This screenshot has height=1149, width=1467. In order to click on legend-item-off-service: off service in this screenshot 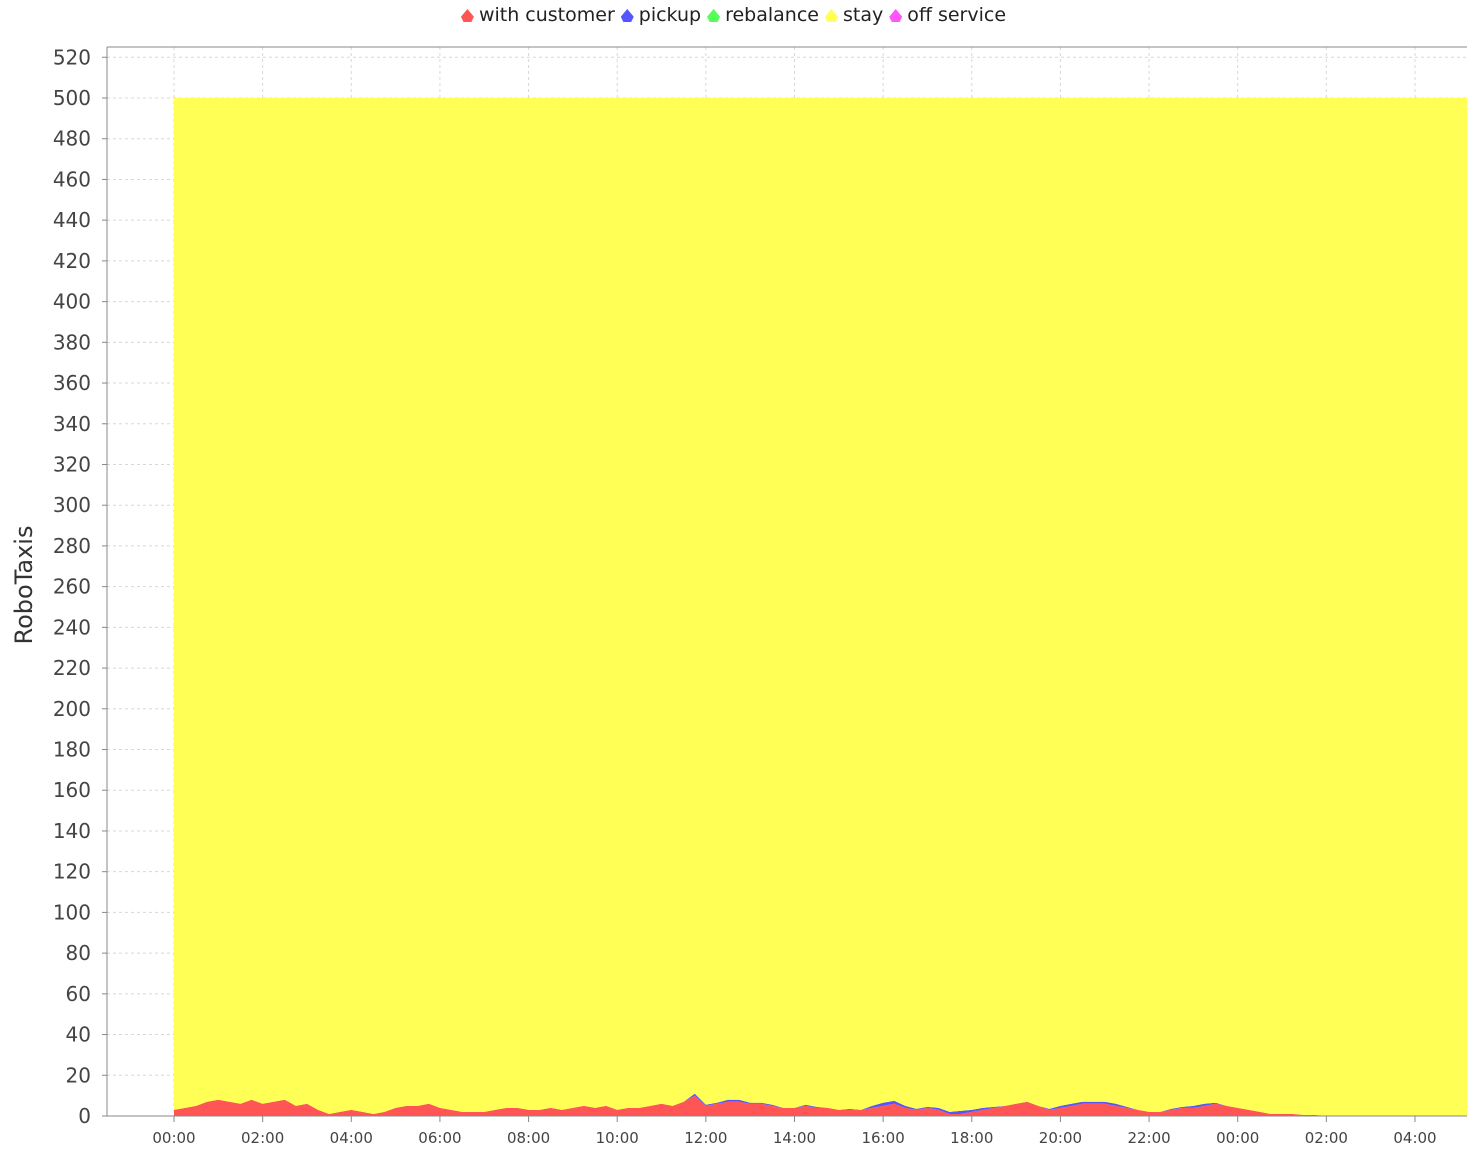, I will do `click(947, 15)`.